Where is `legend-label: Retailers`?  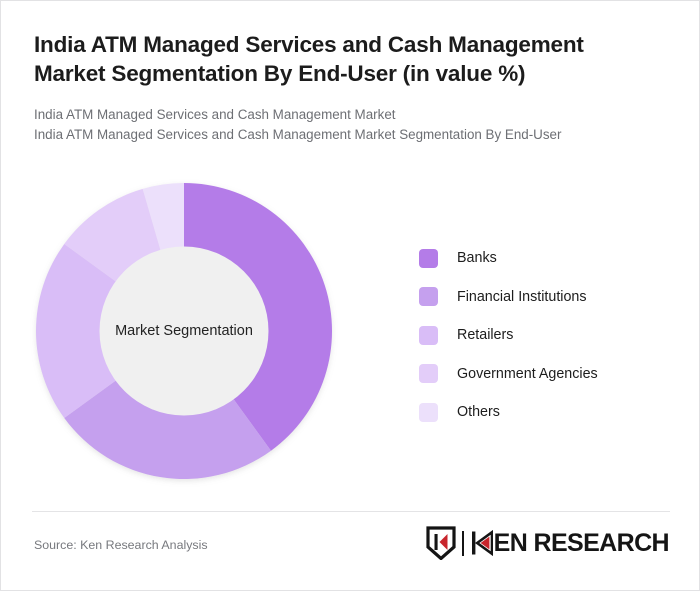
legend-label: Retailers is located at coordinates (485, 335).